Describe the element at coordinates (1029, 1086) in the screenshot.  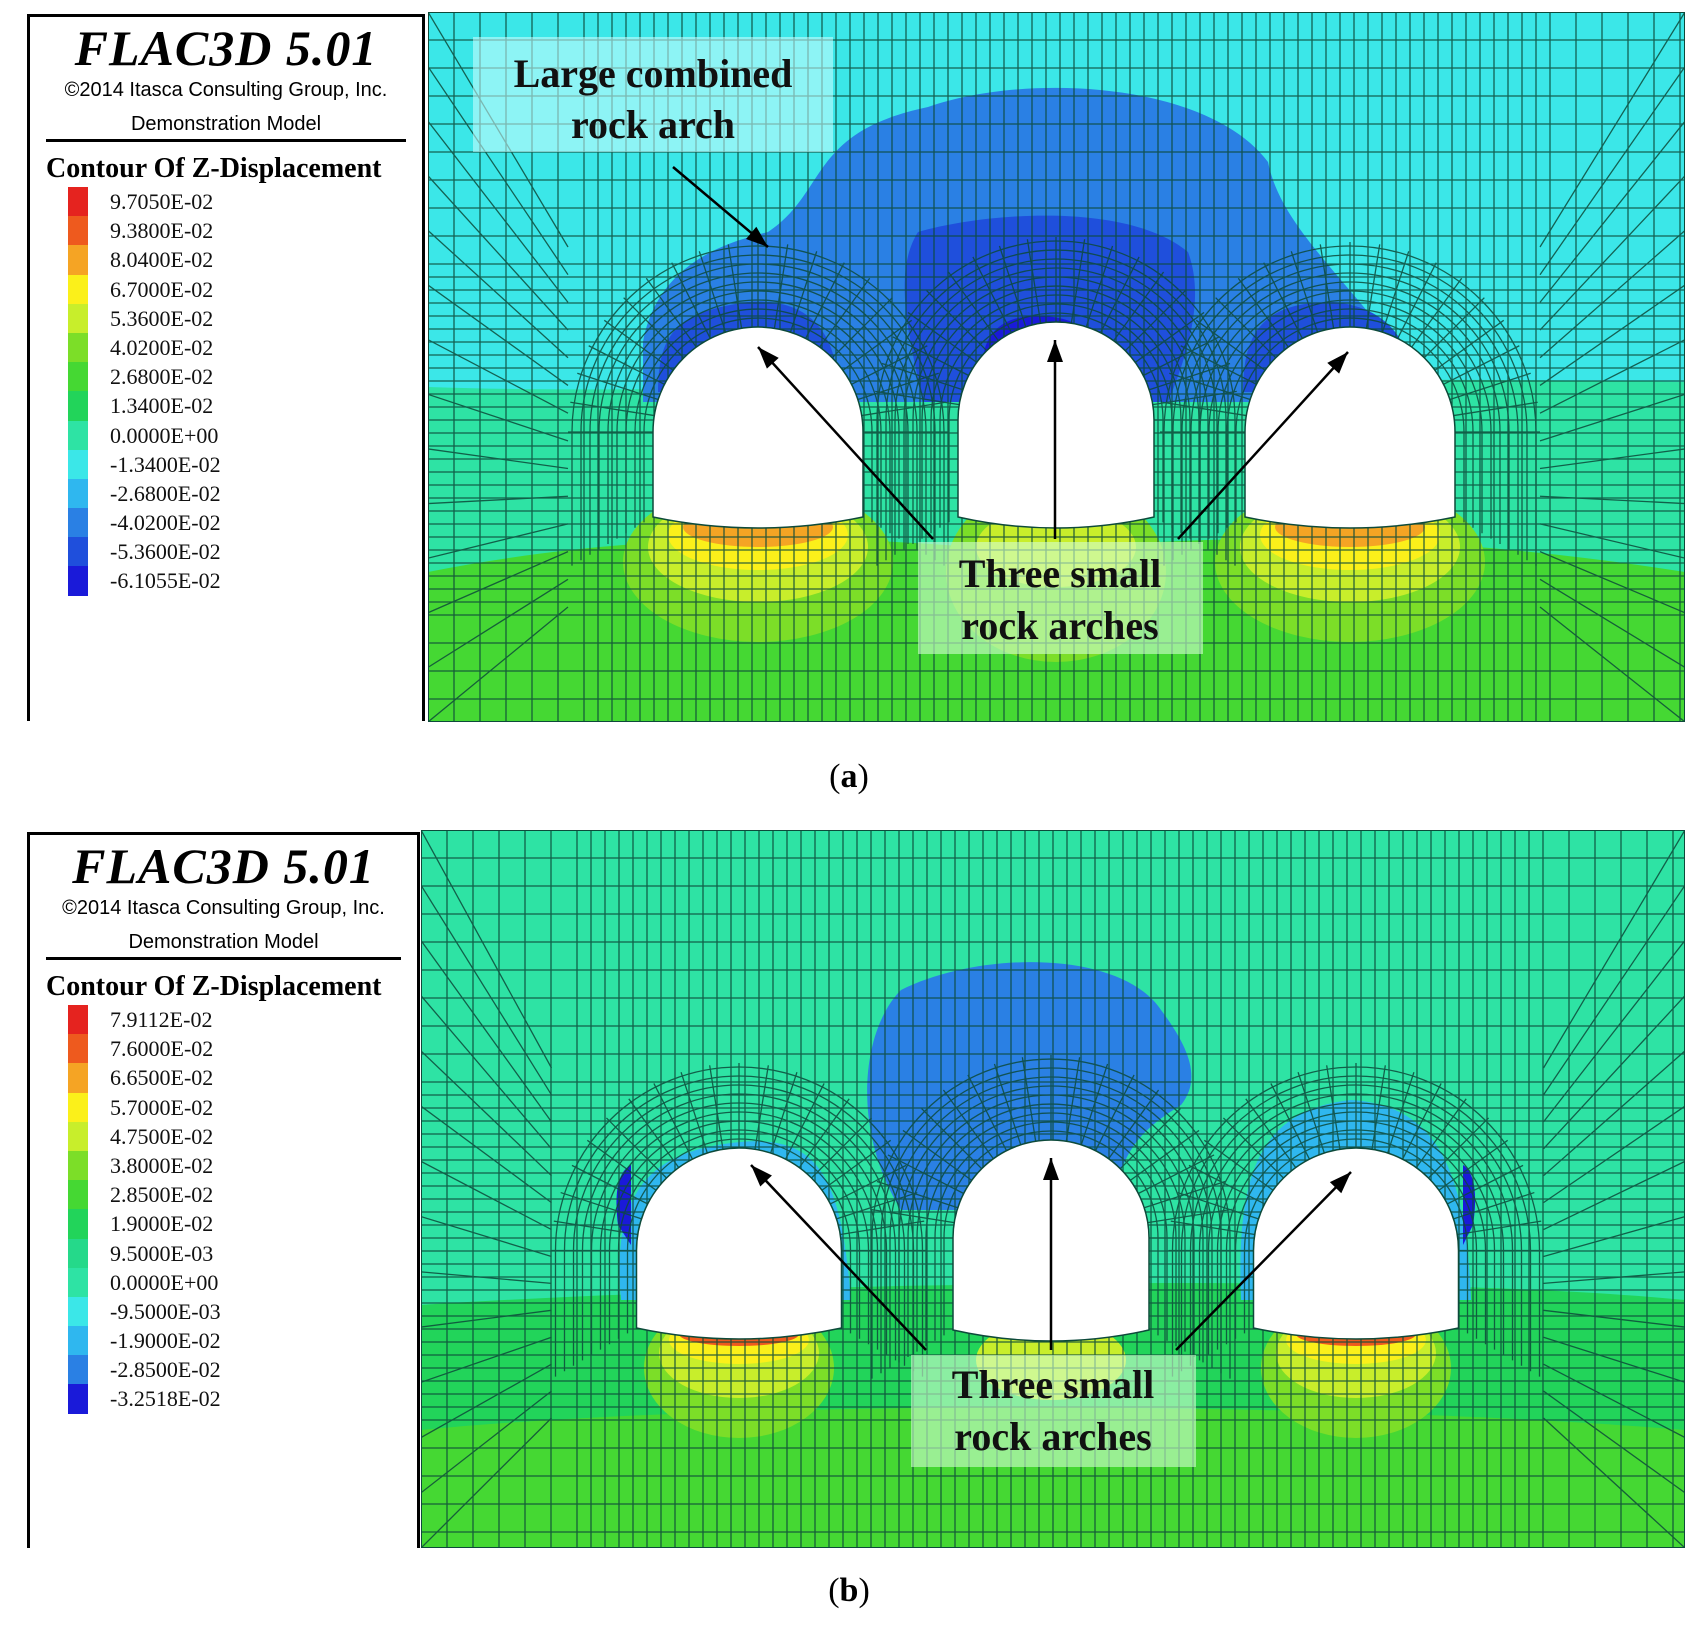
I see `region-center-arch` at that location.